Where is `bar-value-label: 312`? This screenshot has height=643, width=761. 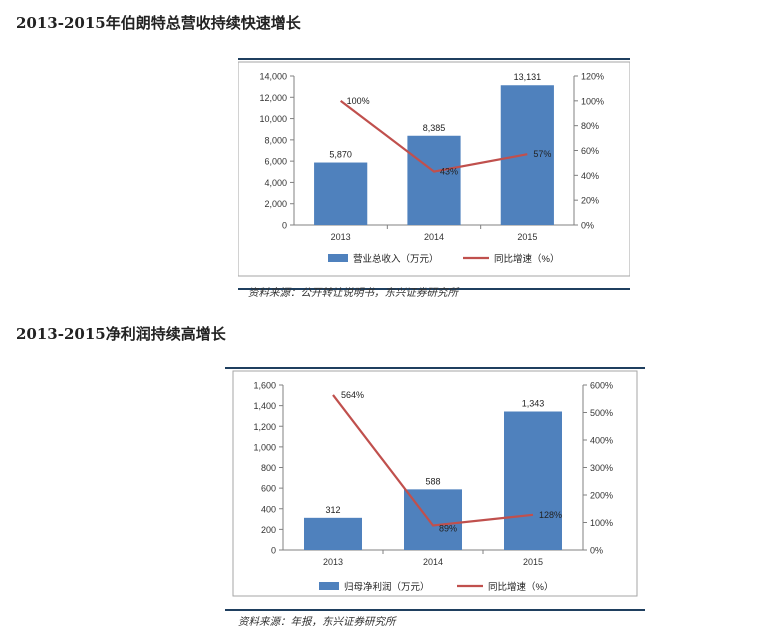
bar-value-label: 312 is located at coordinates (332, 510).